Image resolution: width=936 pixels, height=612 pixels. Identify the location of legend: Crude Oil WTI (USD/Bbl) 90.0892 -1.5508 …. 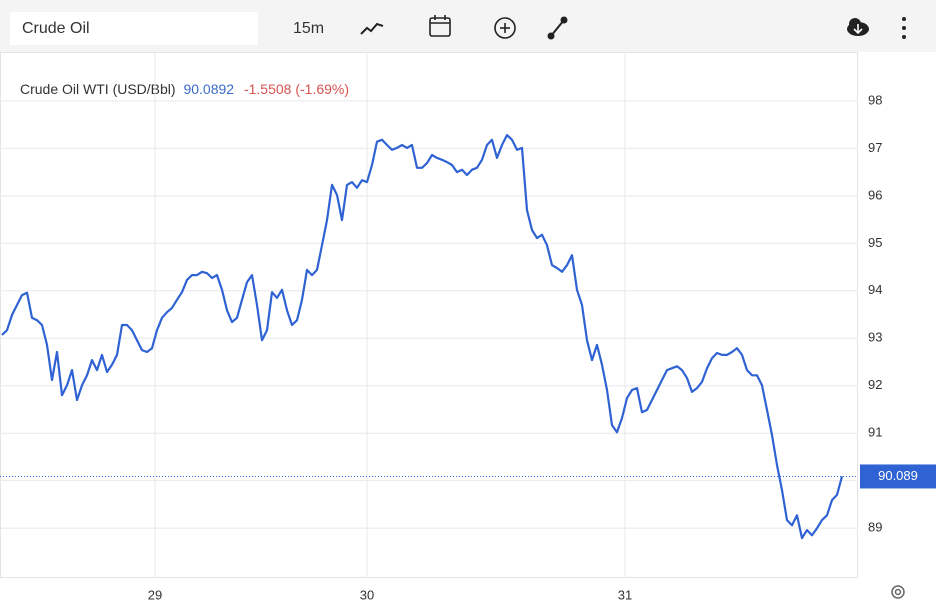
(184, 89).